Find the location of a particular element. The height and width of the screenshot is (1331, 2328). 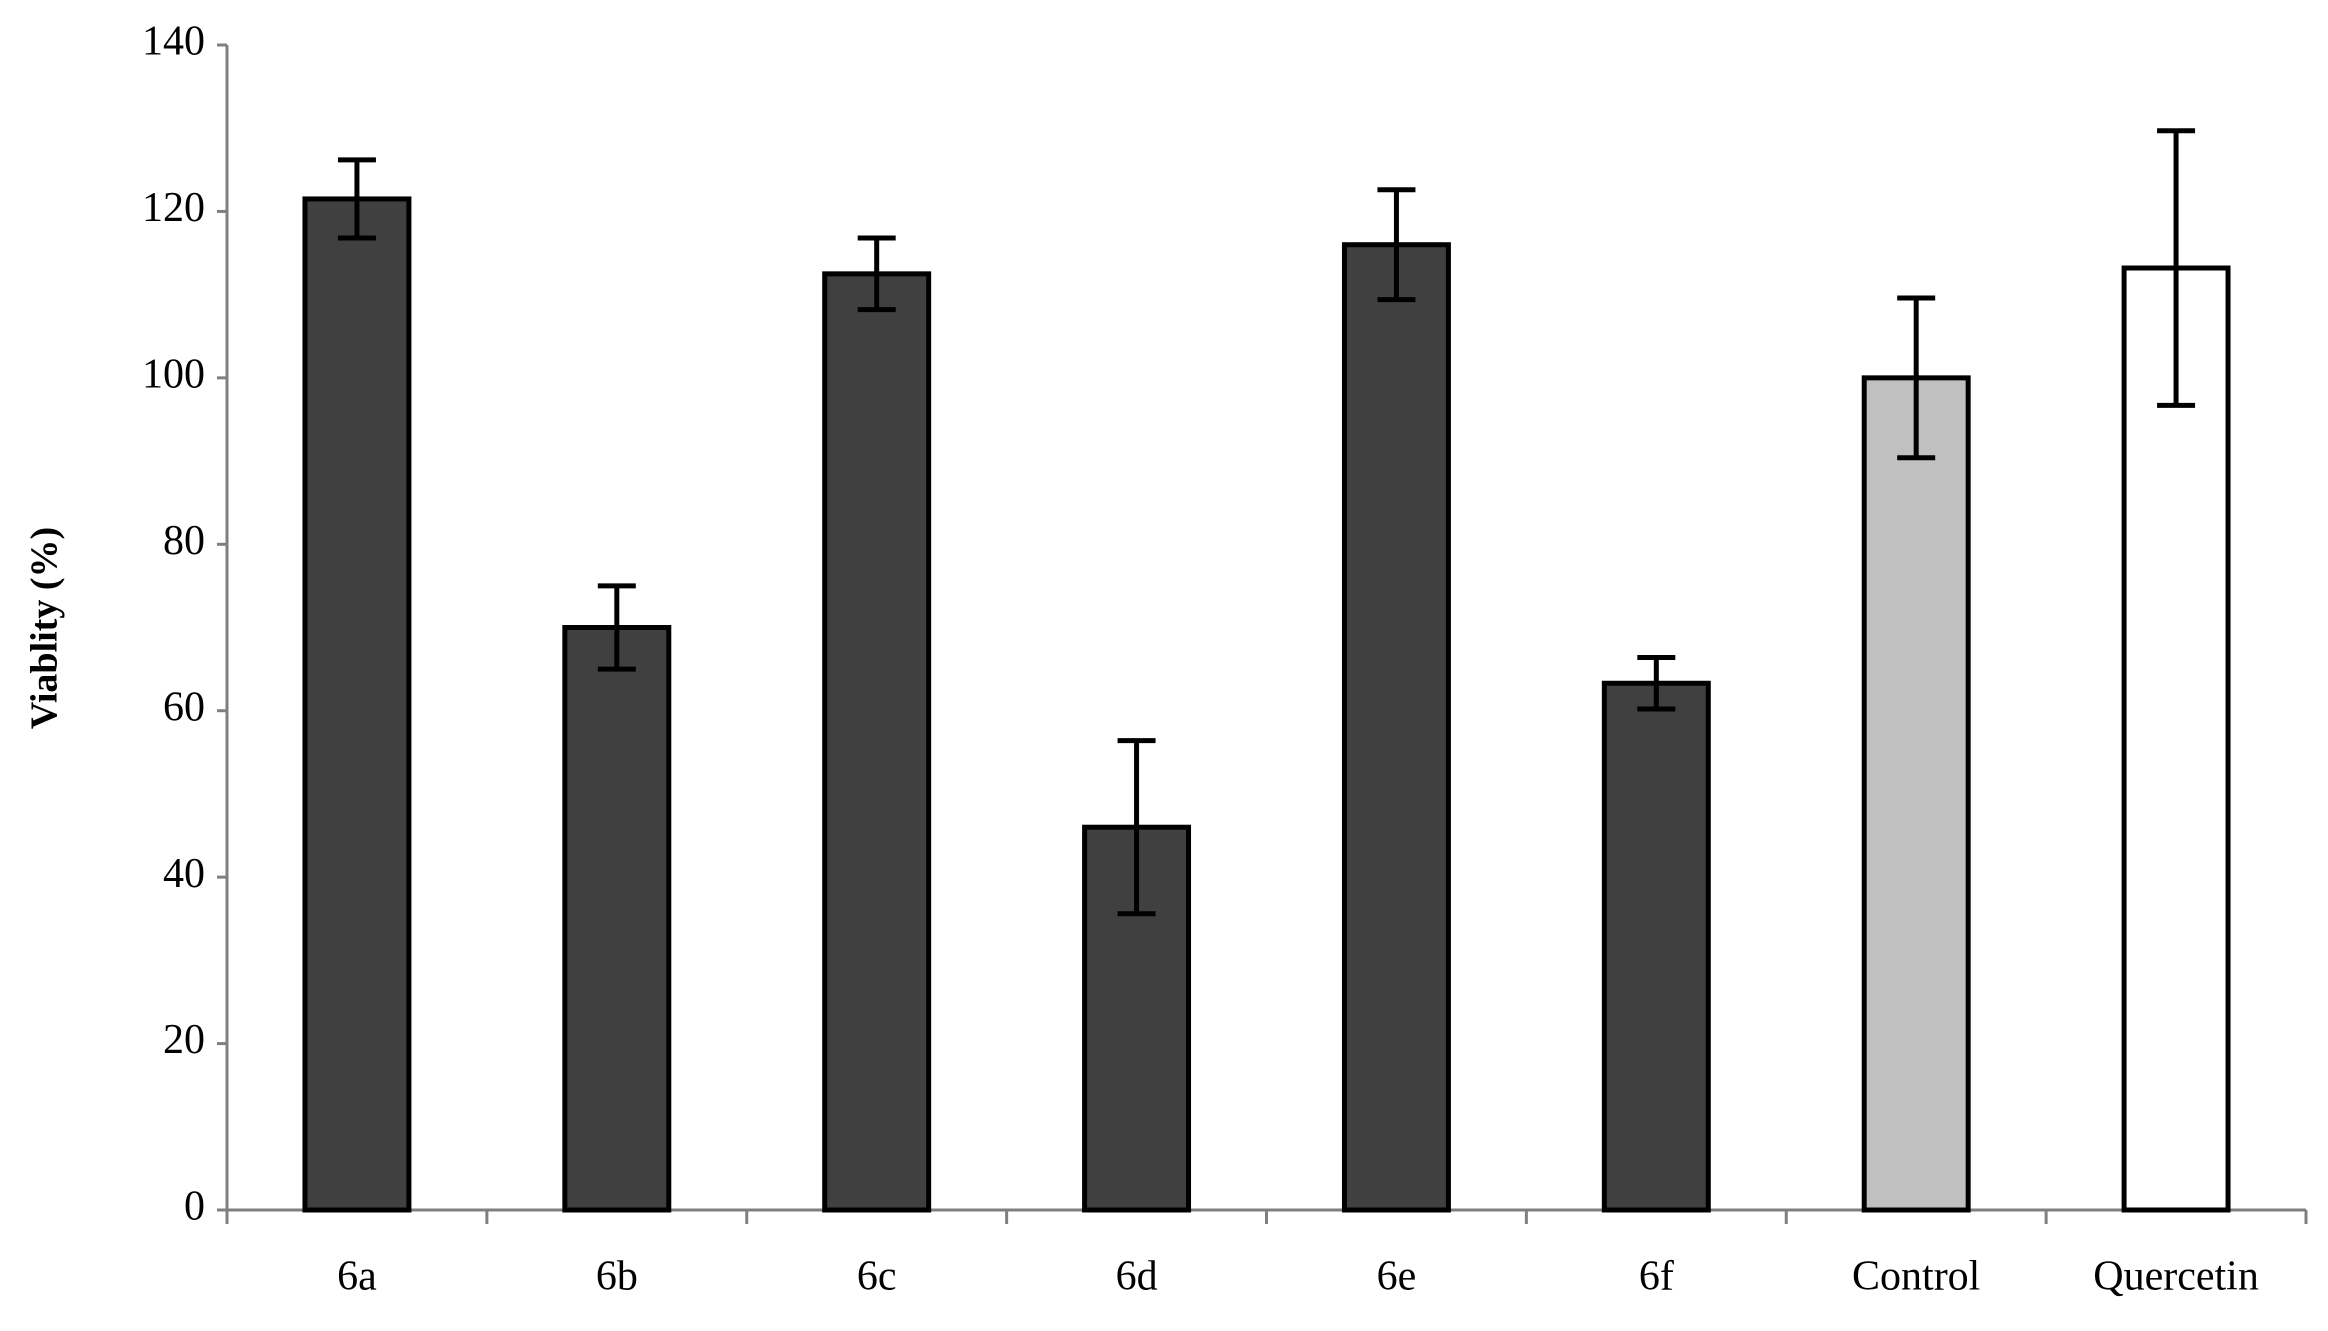

y-tick-label: 40 is located at coordinates (184, 874).